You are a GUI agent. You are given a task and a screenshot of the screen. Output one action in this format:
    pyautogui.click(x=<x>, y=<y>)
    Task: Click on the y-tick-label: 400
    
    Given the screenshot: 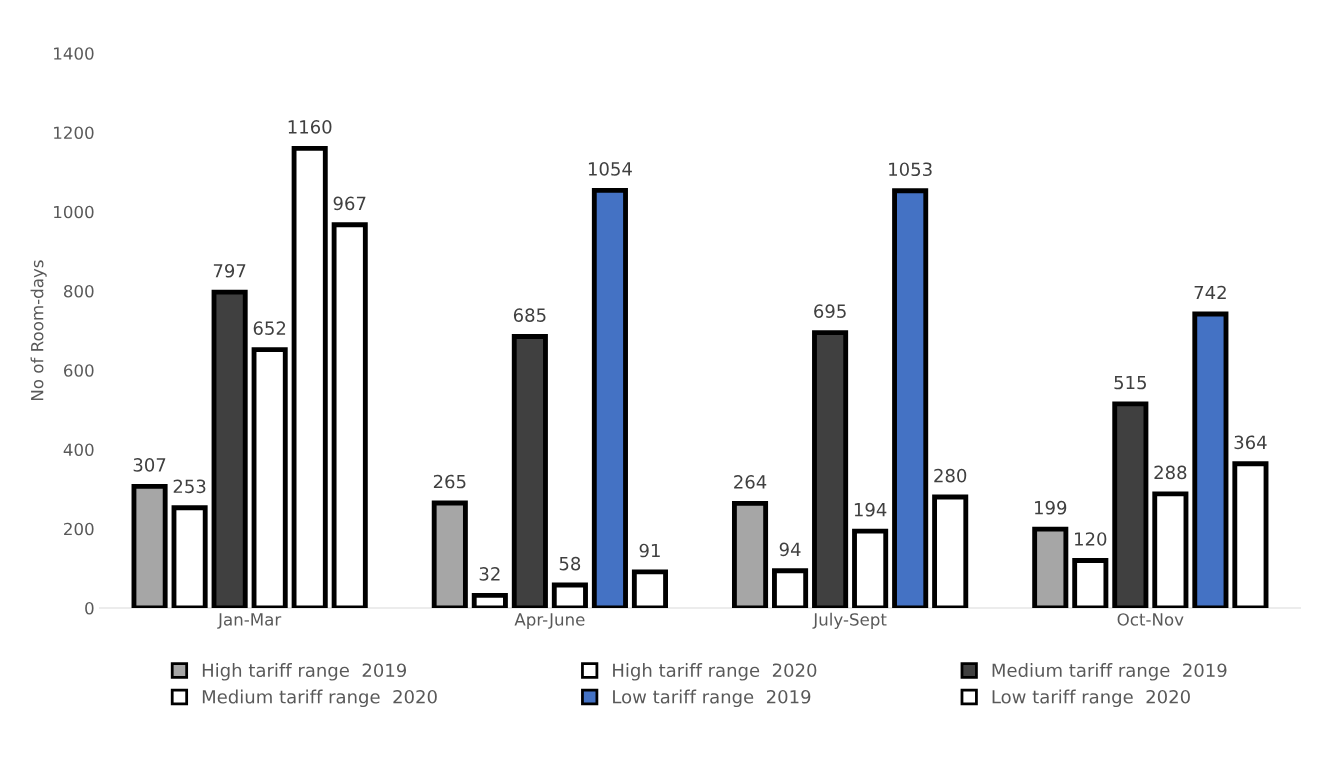 What is the action you would take?
    pyautogui.click(x=78, y=450)
    